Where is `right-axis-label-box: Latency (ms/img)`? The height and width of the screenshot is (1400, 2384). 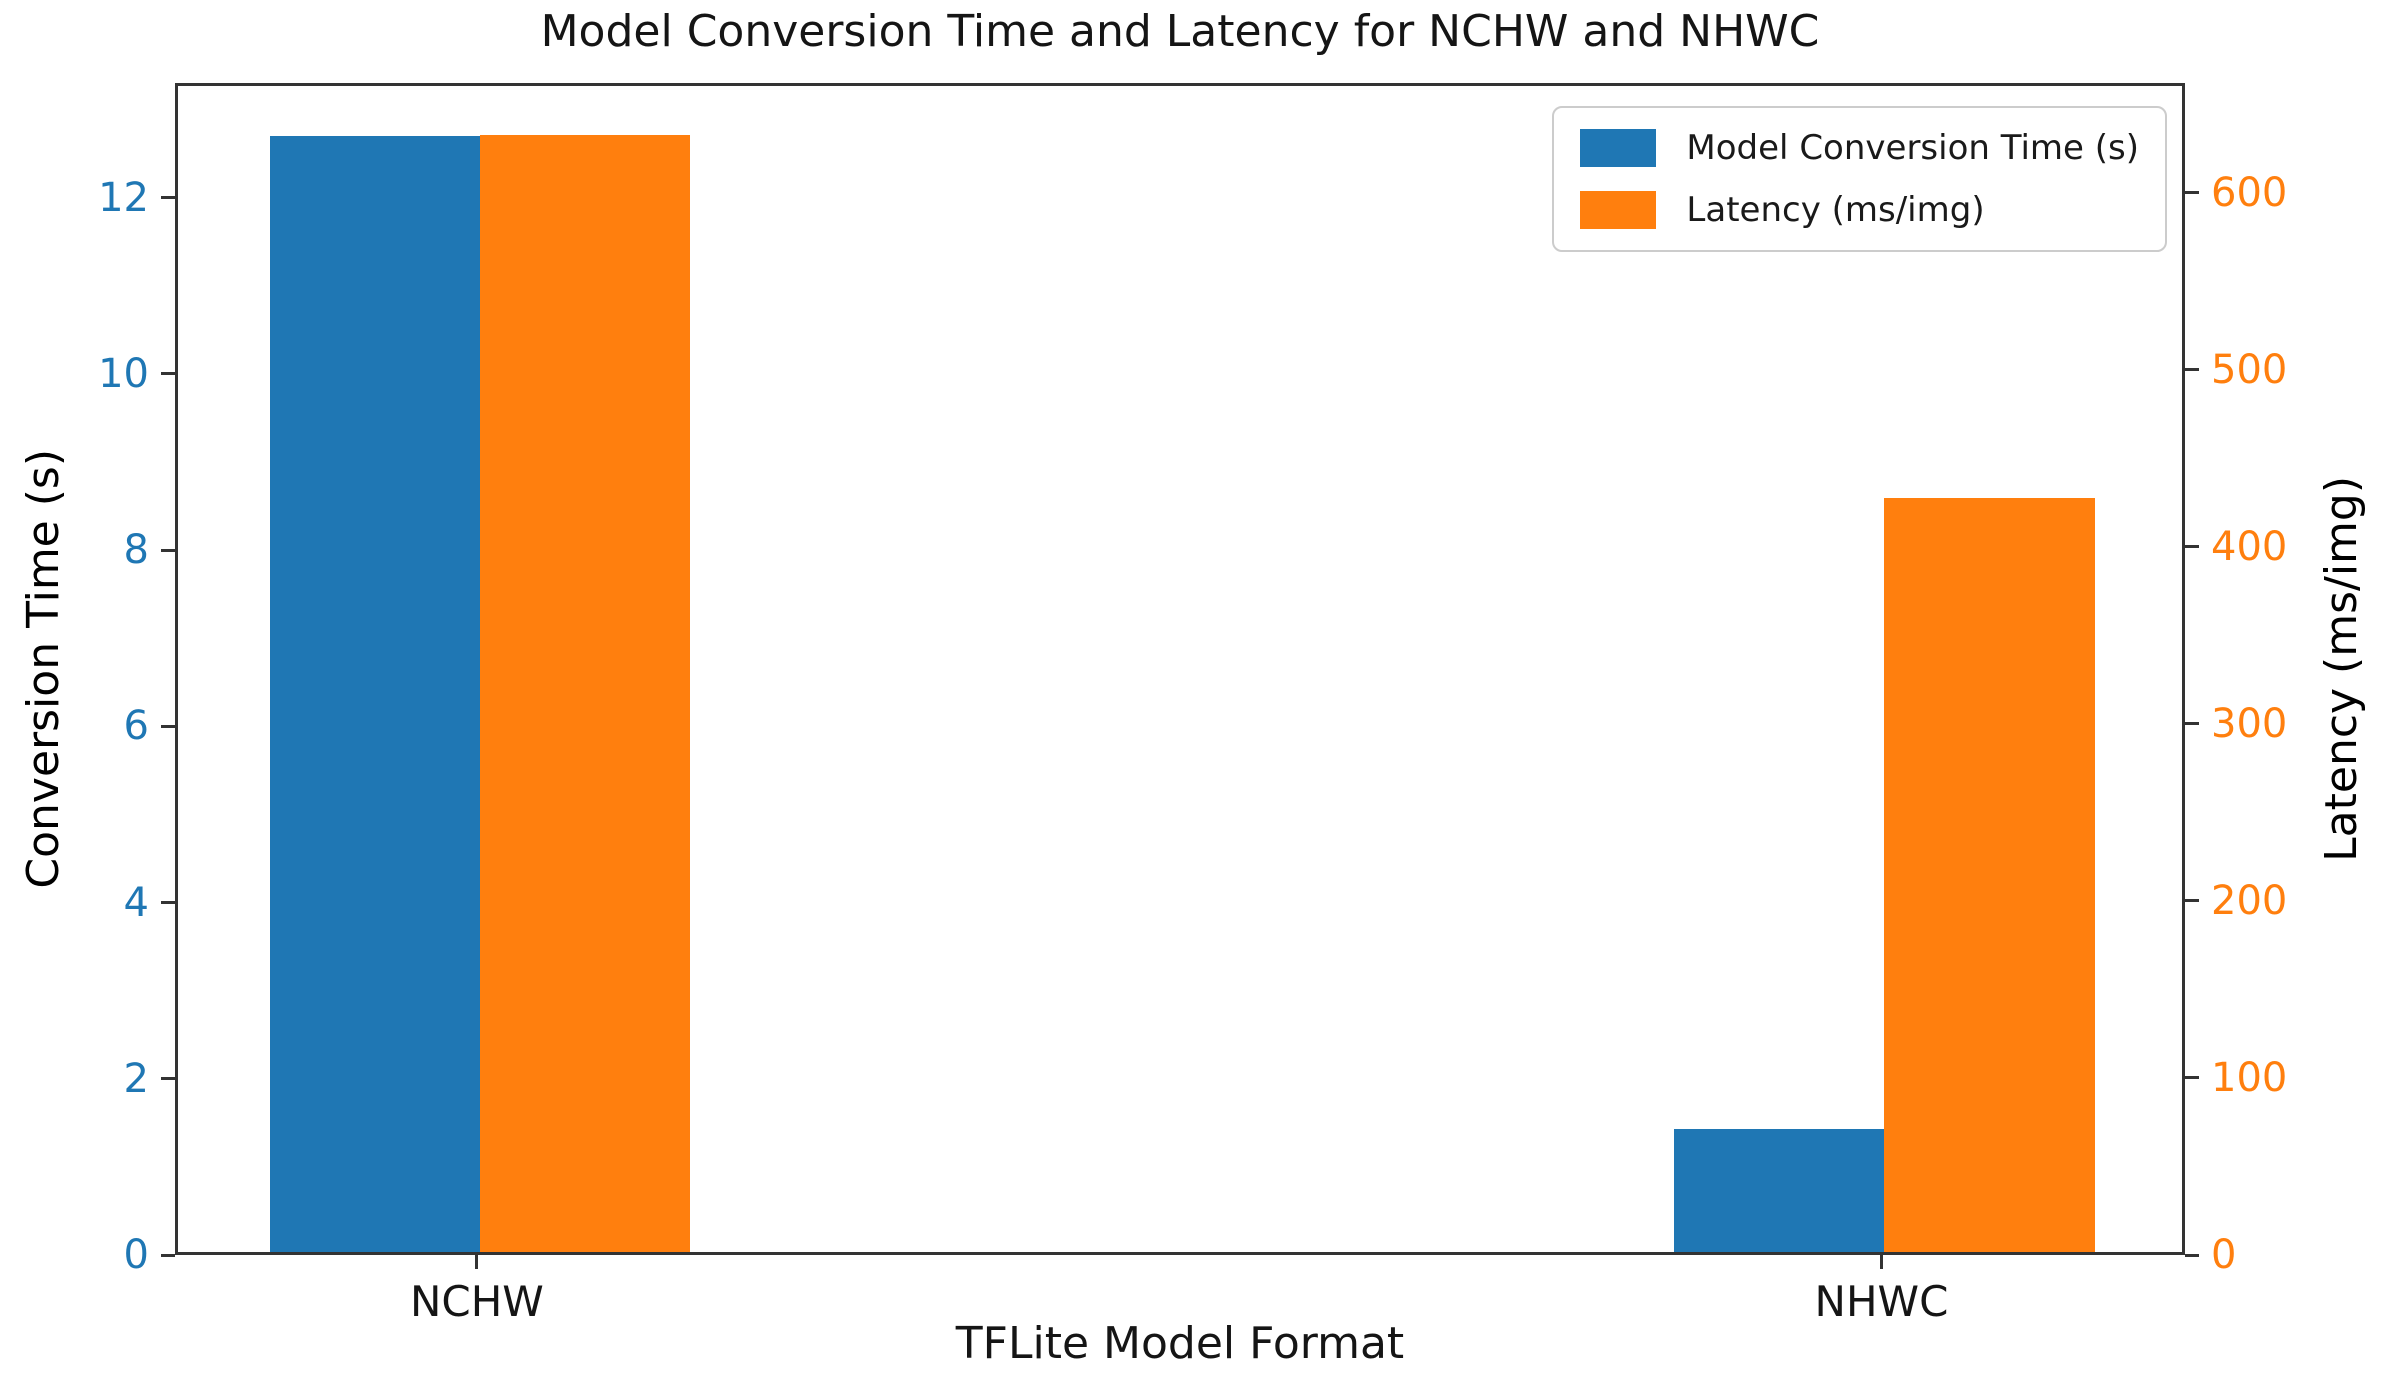
right-axis-label-box: Latency (ms/img) is located at coordinates (2341, 669).